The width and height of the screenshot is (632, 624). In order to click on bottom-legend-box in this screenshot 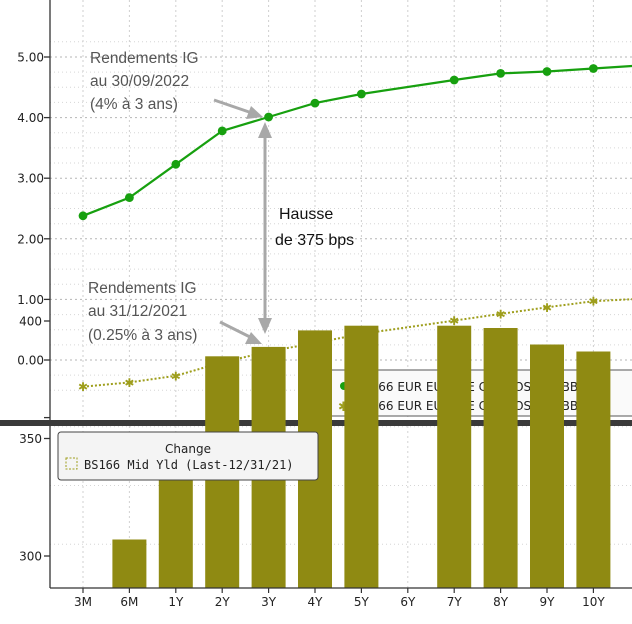, I will do `click(188, 456)`.